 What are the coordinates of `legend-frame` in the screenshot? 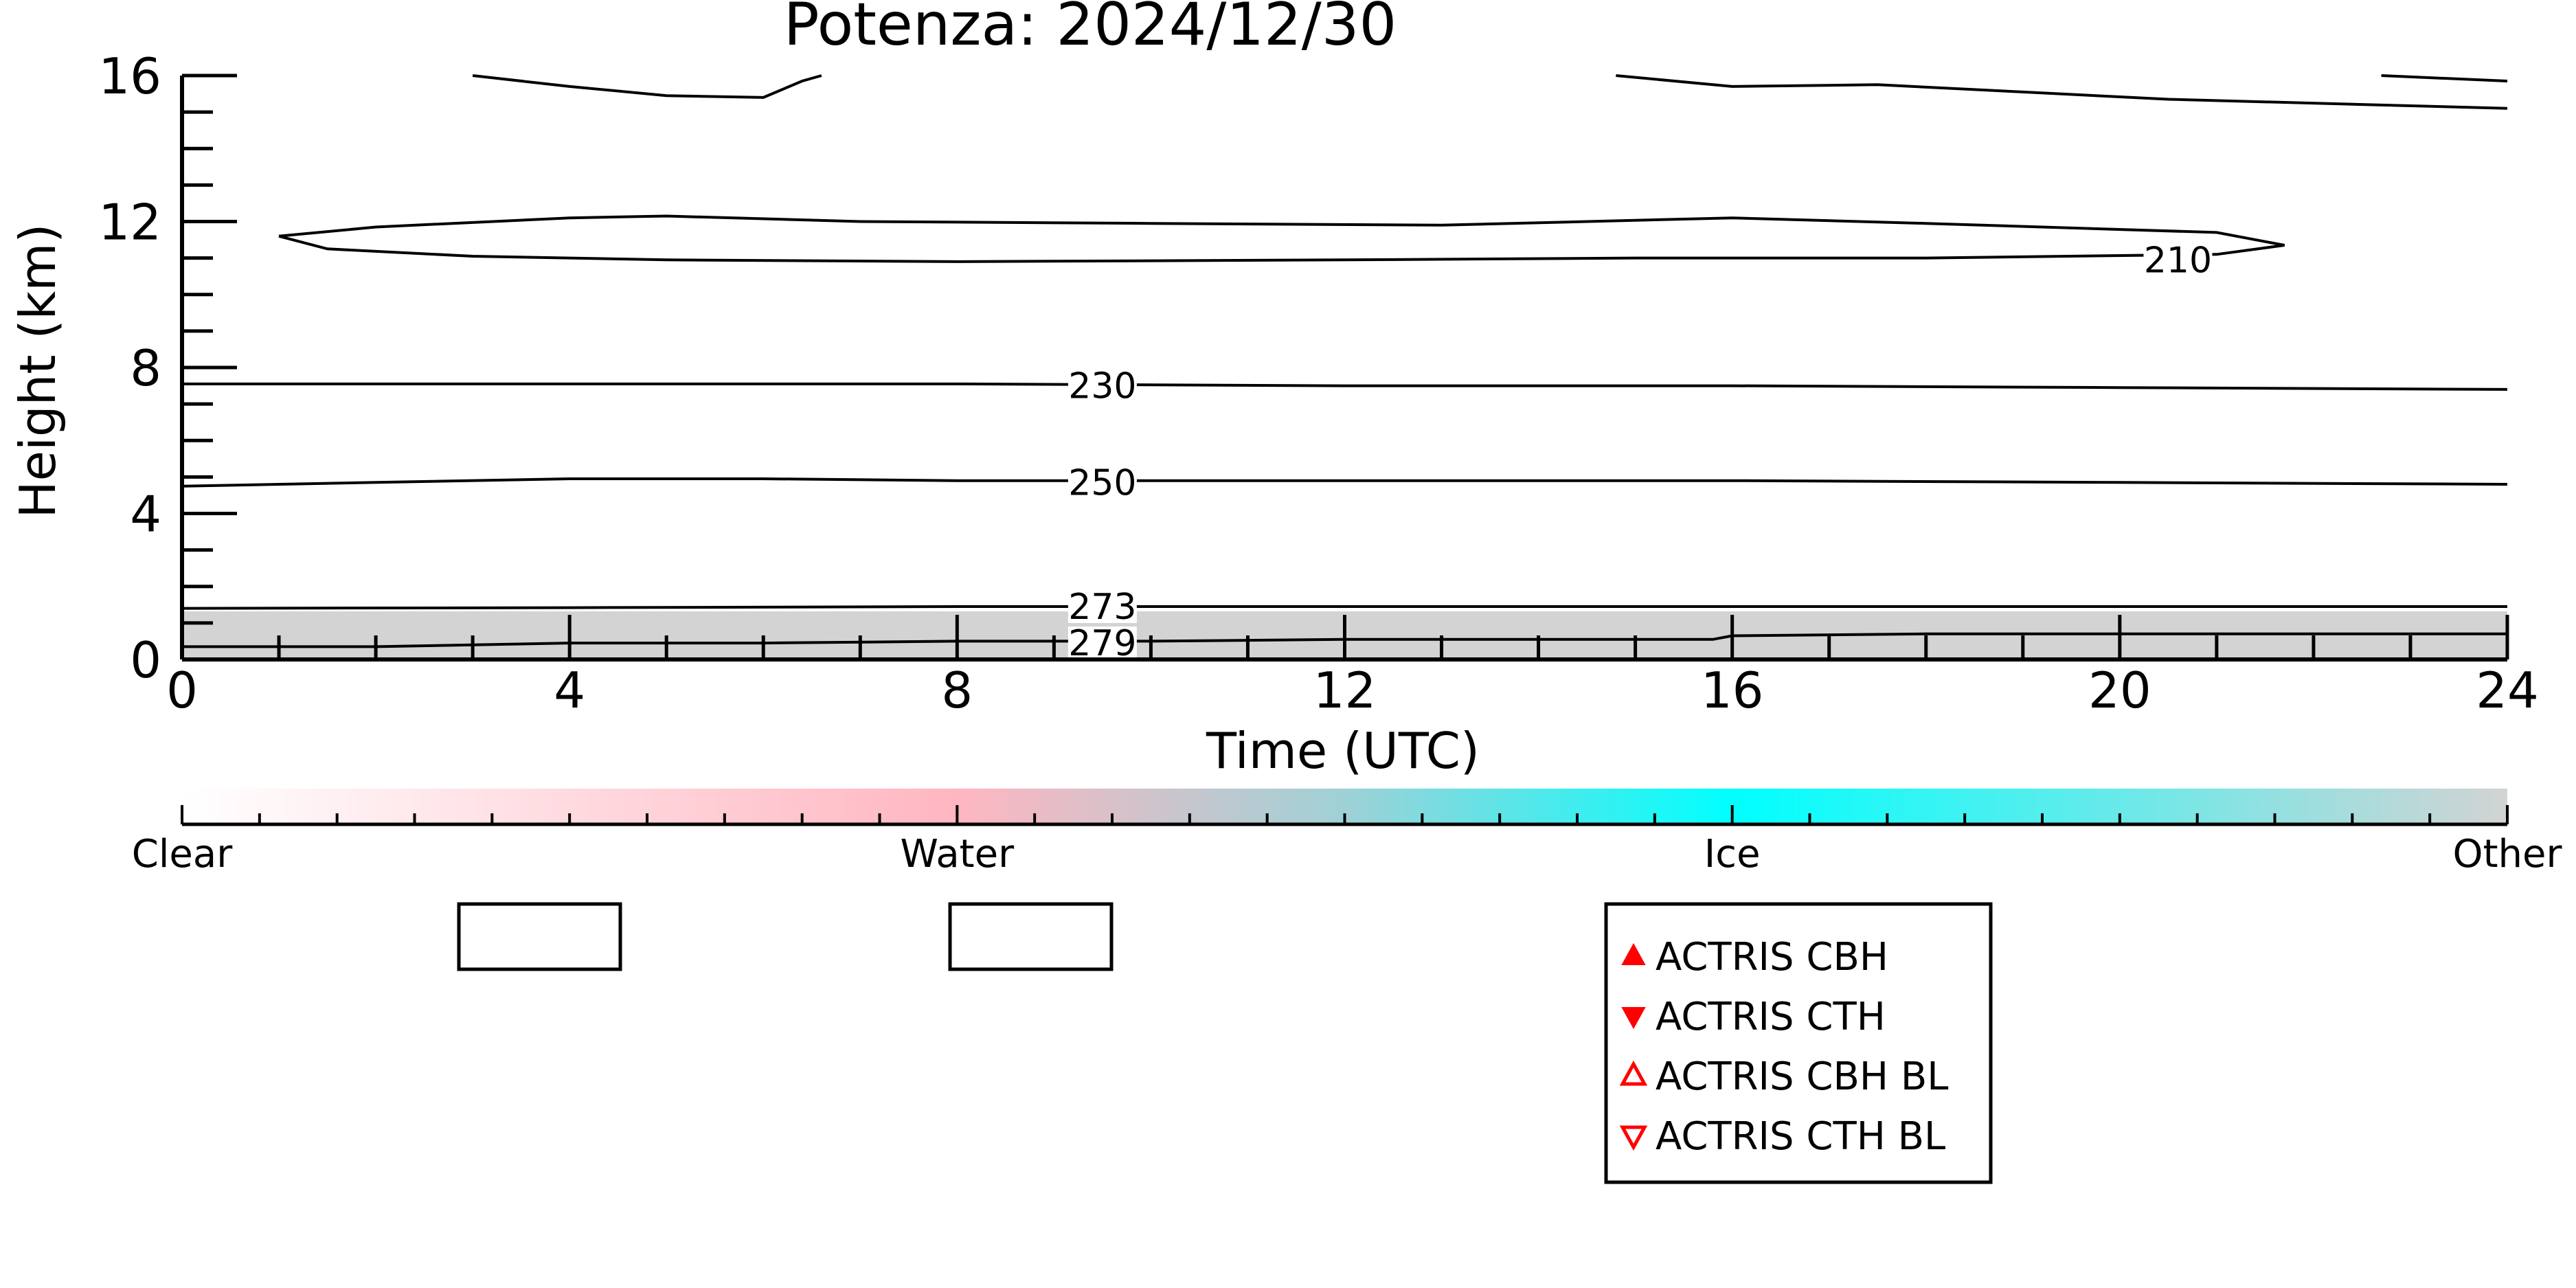 It's located at (1798, 1043).